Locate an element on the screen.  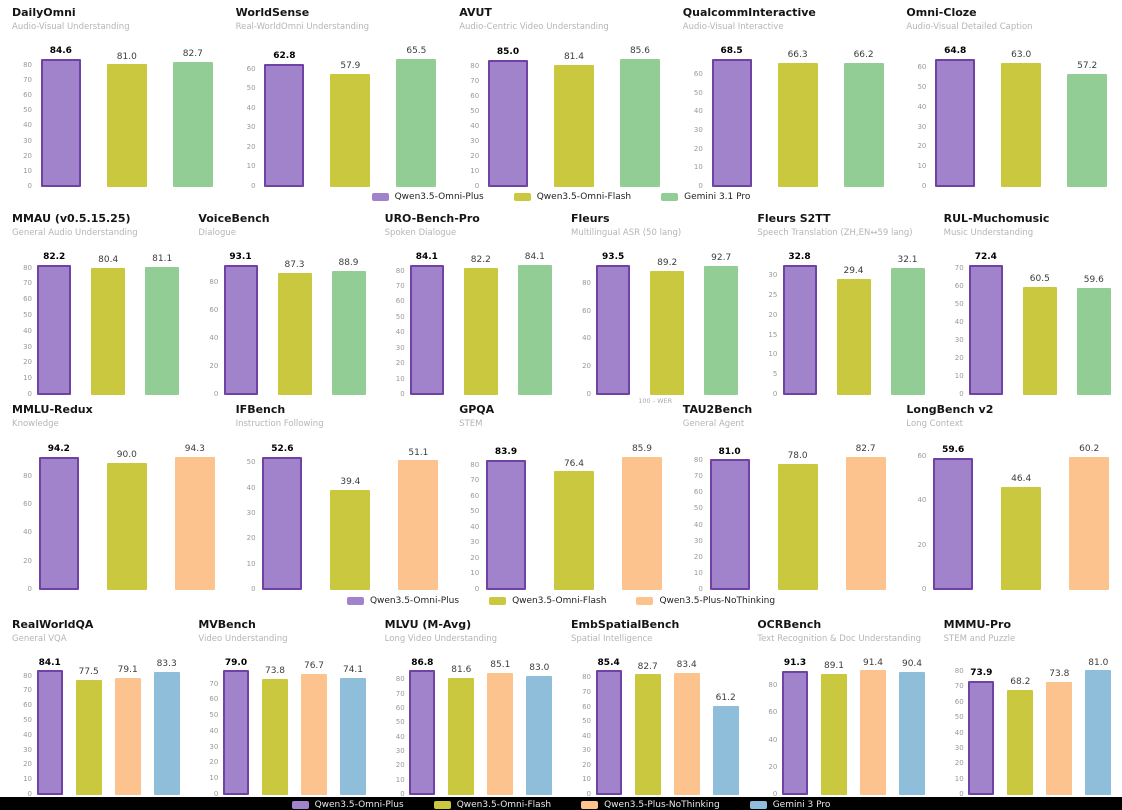
chart-title: GPQA is located at coordinates (477, 409).